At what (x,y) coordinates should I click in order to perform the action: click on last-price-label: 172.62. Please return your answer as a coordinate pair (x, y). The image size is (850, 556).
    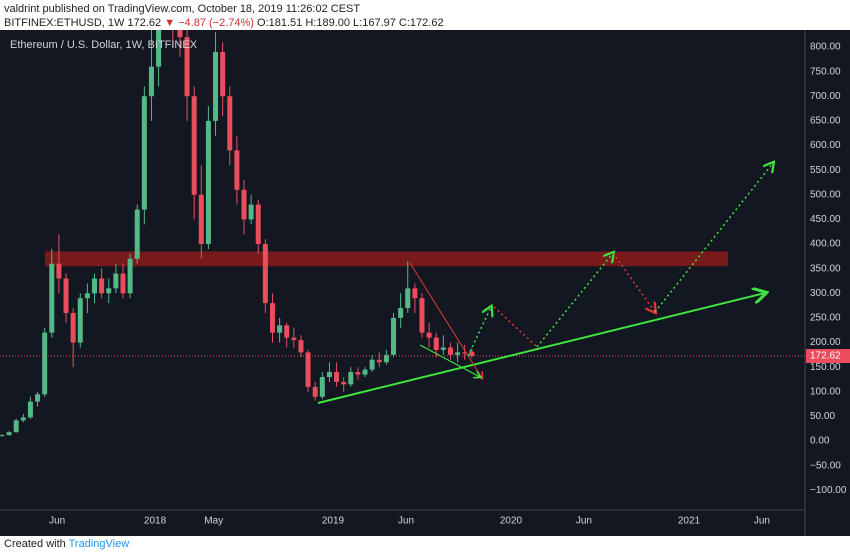
    Looking at the image, I should click on (825, 356).